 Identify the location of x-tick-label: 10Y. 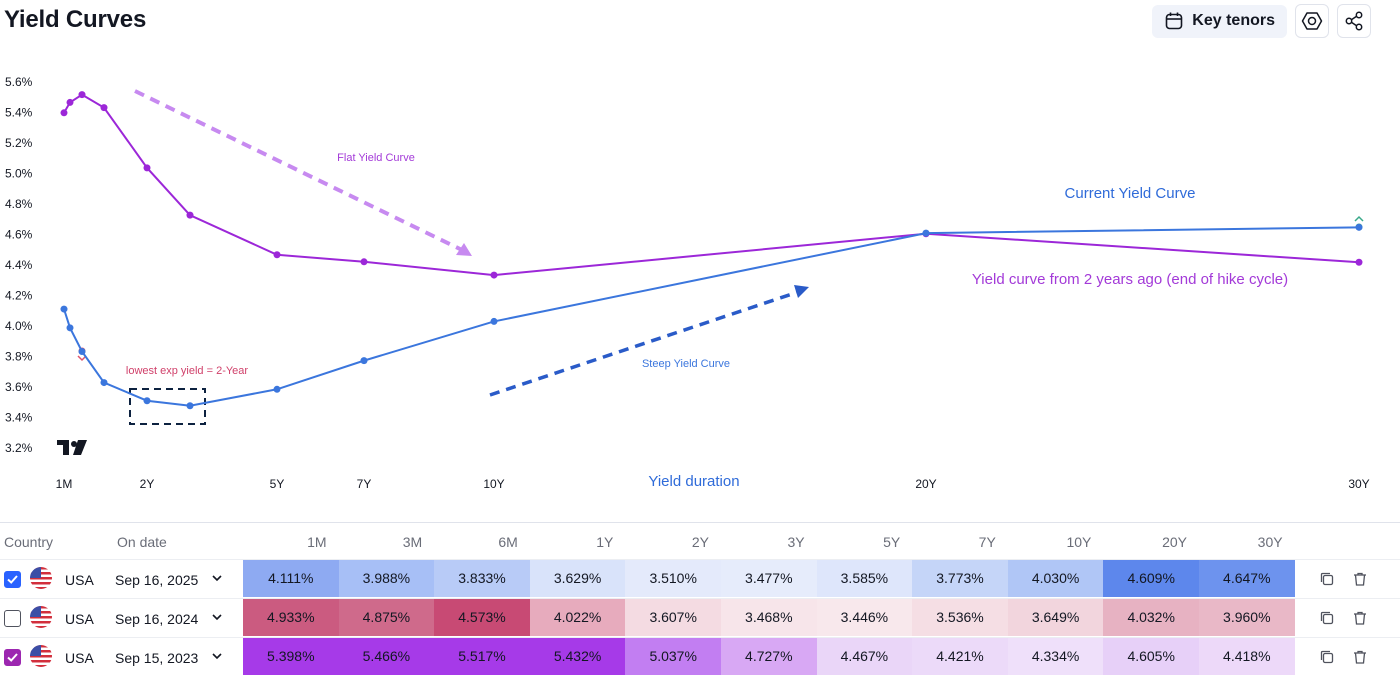
(493, 484).